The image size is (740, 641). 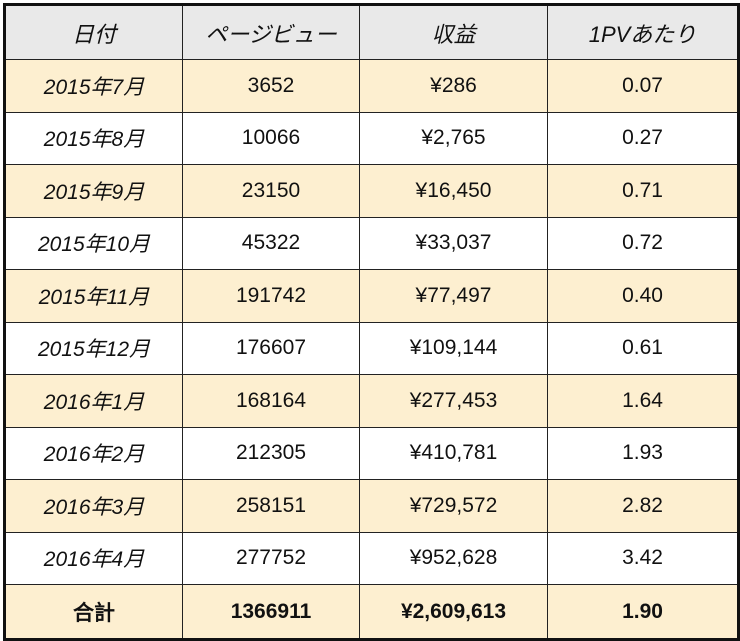 I want to click on row-pageviews: 191742, so click(x=271, y=296).